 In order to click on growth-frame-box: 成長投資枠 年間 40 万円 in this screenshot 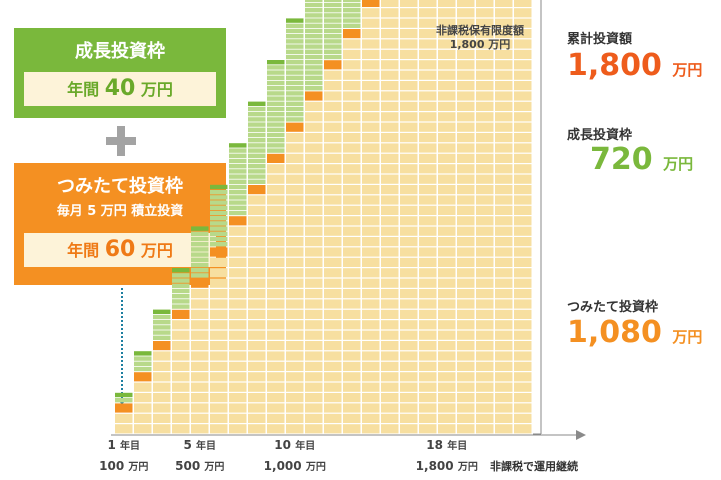, I will do `click(120, 73)`.